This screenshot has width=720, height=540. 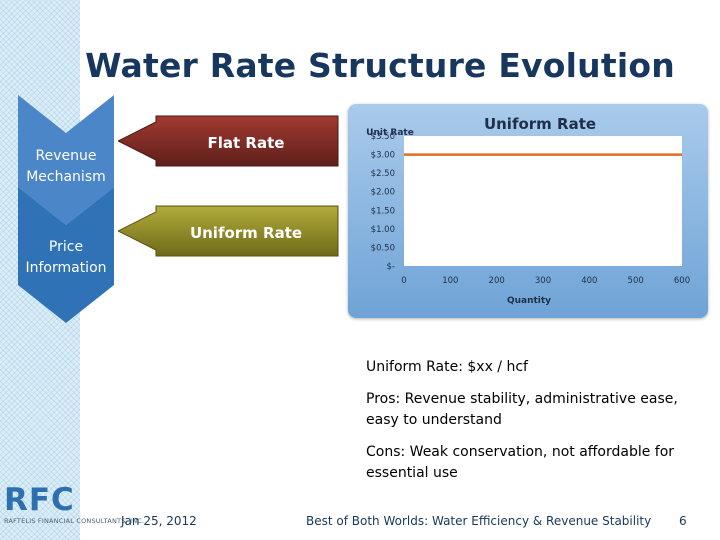 What do you see at coordinates (383, 248) in the screenshot?
I see `y-tick-label: $0.50` at bounding box center [383, 248].